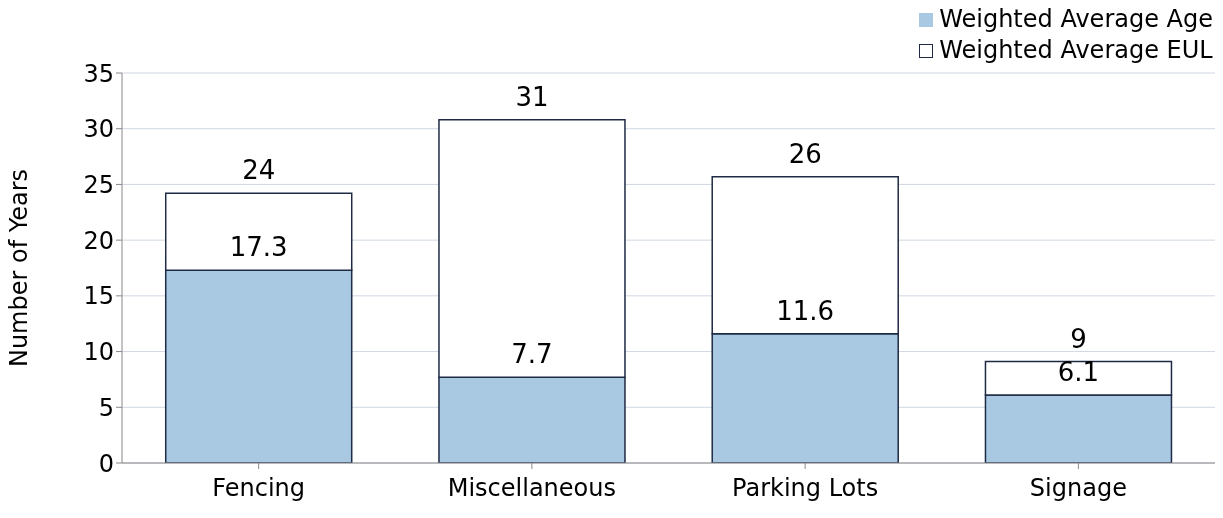 The image size is (1223, 518). What do you see at coordinates (98, 129) in the screenshot?
I see `y-tick-label: 30` at bounding box center [98, 129].